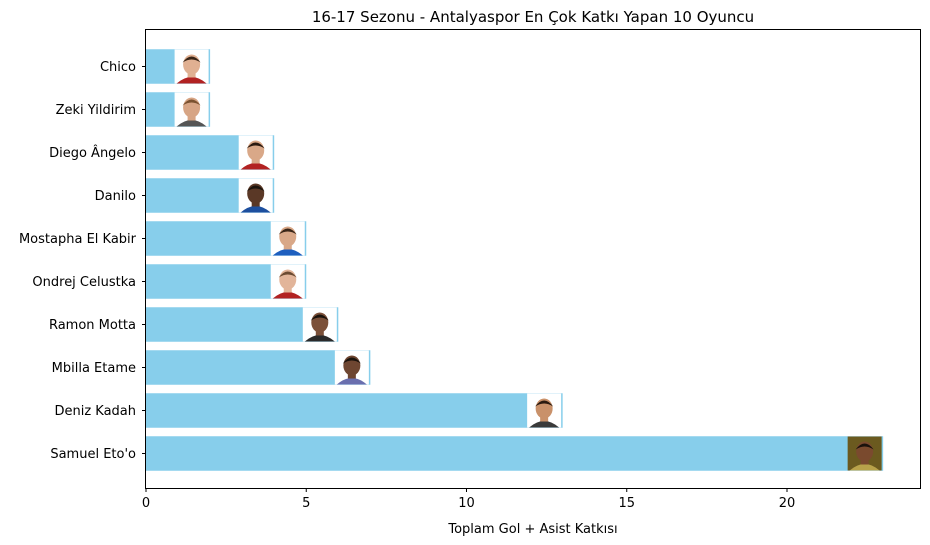 The image size is (930, 545). I want to click on y-tick-label: Mbilla Etame, so click(94, 368).